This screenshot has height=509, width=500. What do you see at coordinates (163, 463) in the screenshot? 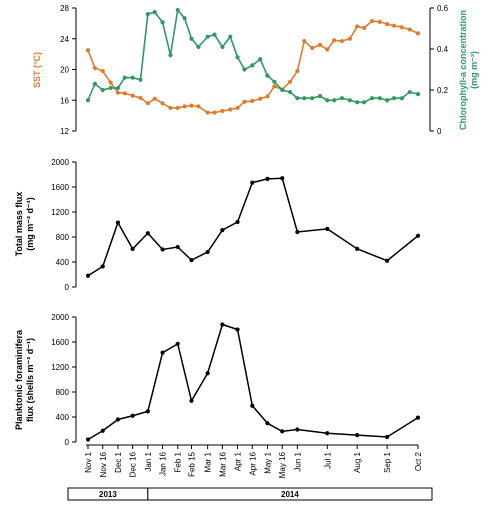
I see `x-tick-label: Jan 16` at bounding box center [163, 463].